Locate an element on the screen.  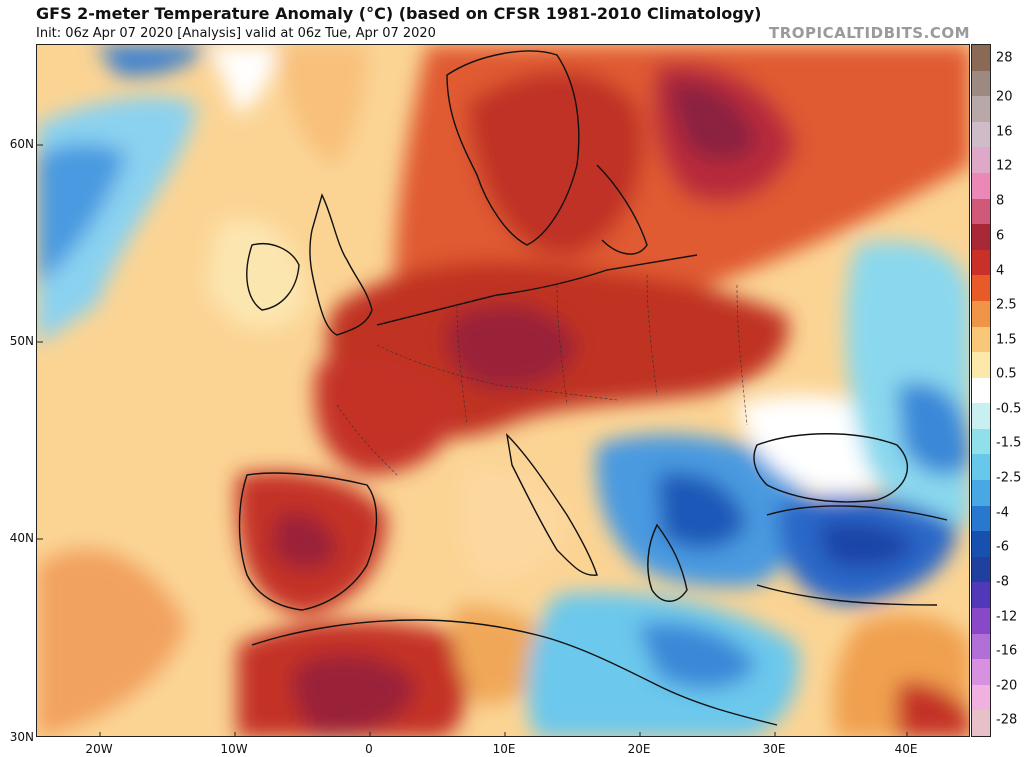
colorbar-label: -20 is located at coordinates (1007, 686).